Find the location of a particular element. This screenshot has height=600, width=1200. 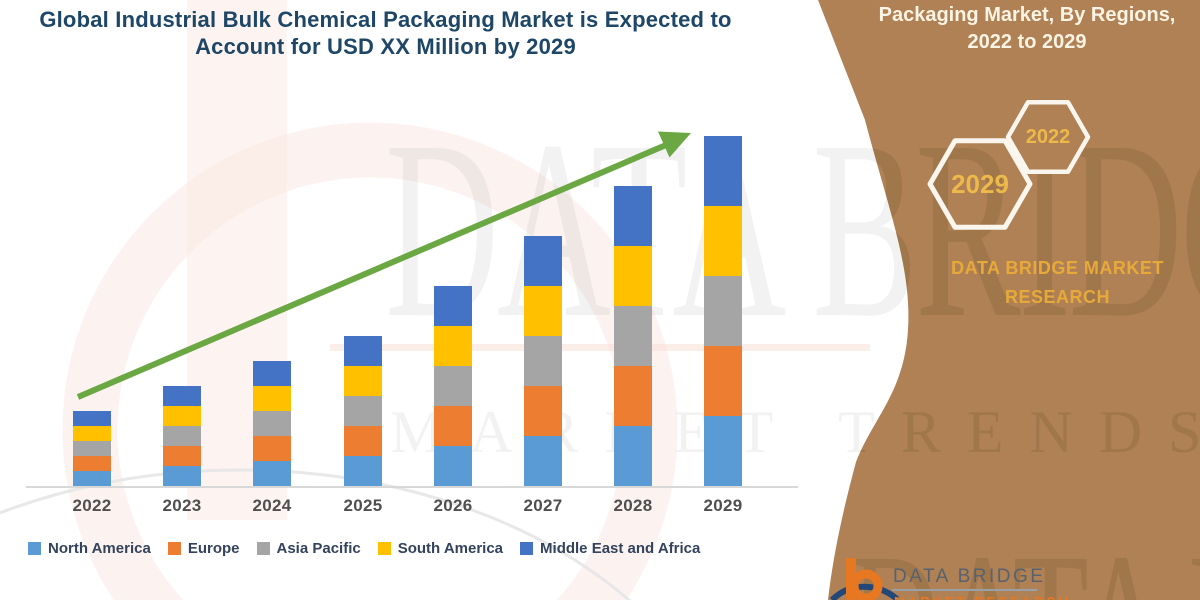

svg-text: DATA BRIDGE is located at coordinates (1025, 556).